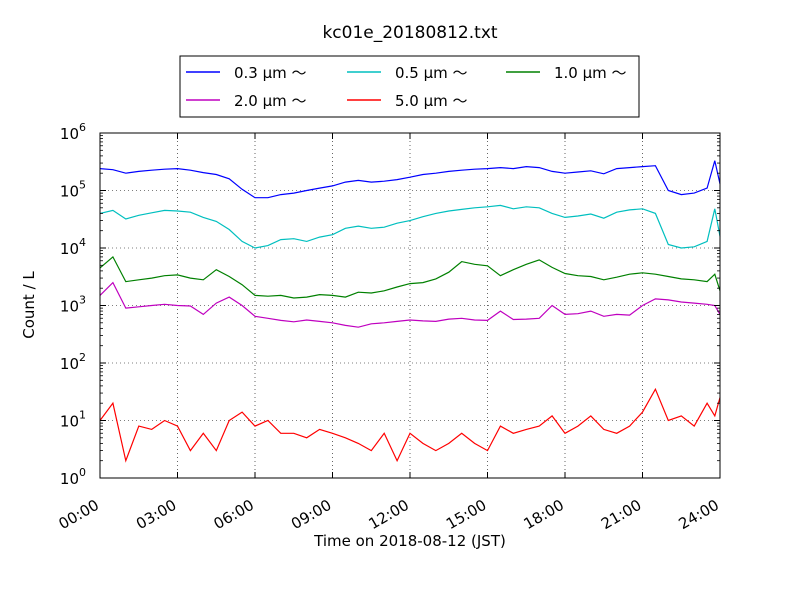 The height and width of the screenshot is (600, 800). I want to click on y-axis-label: Count / L, so click(29, 305).